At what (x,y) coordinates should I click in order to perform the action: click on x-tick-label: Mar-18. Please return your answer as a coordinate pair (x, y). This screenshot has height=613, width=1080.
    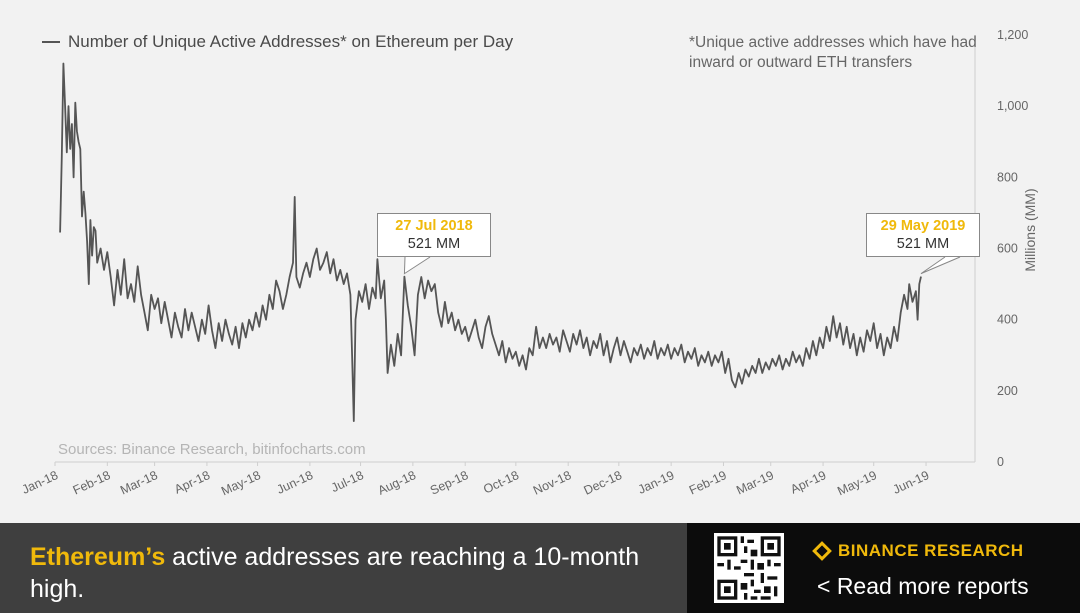
    Looking at the image, I should click on (139, 482).